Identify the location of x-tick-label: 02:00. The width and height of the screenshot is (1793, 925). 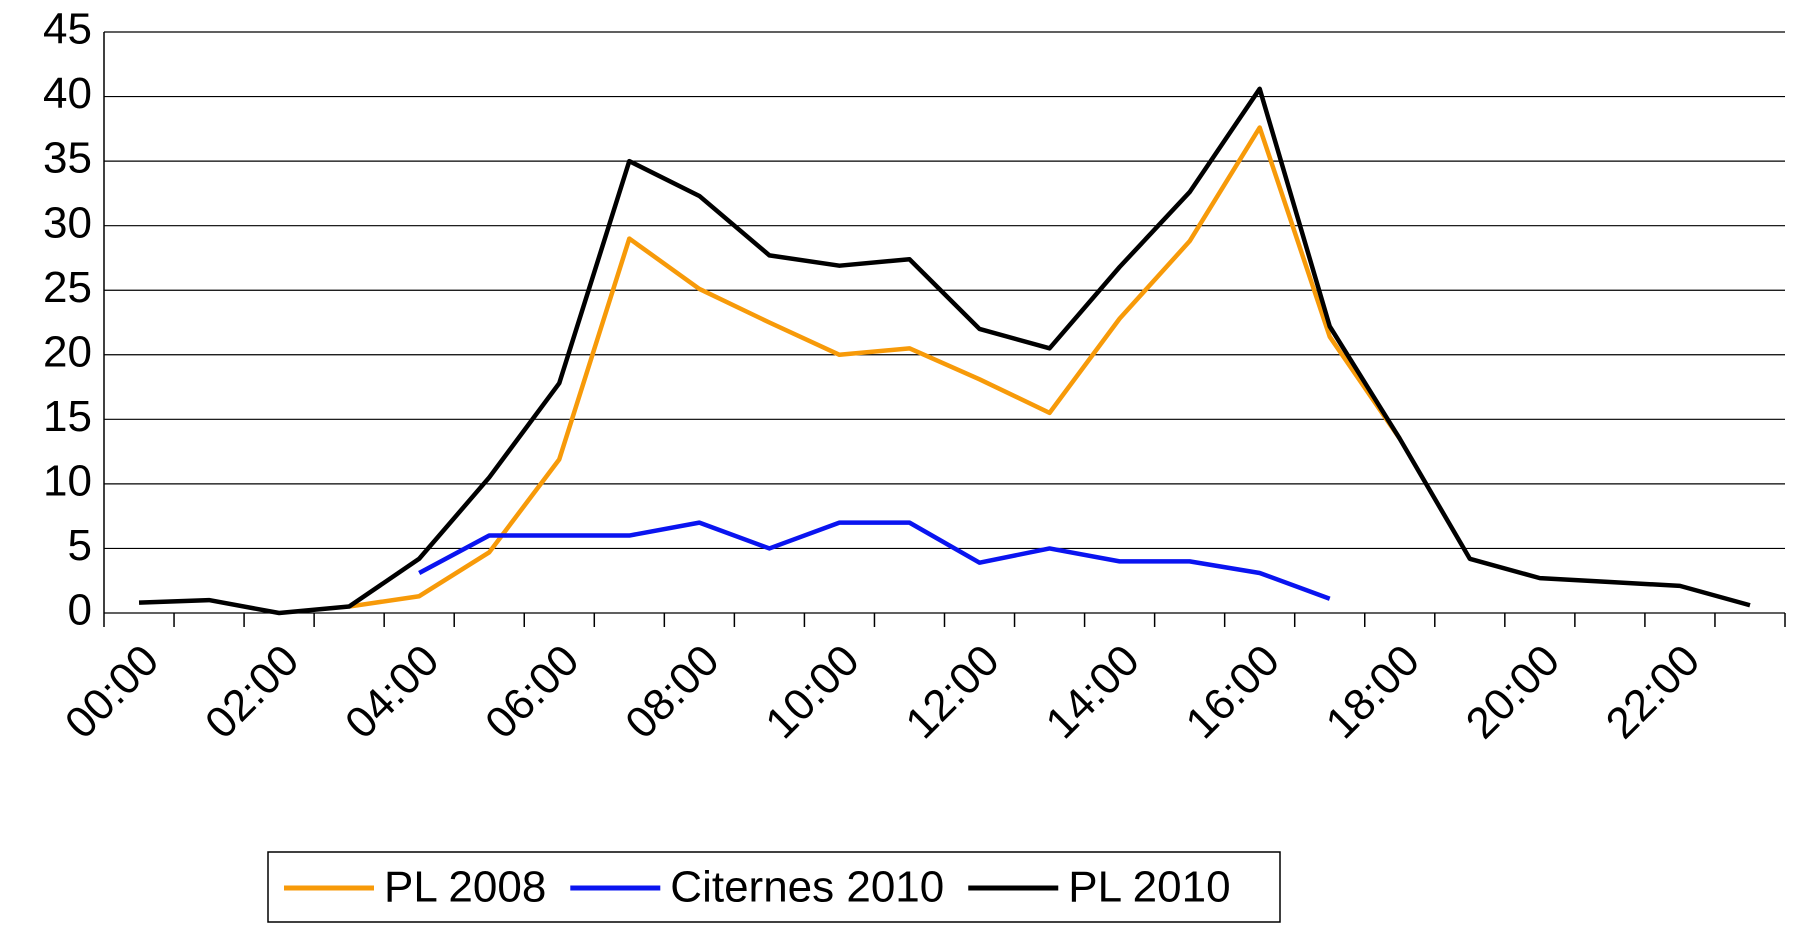
(252, 692).